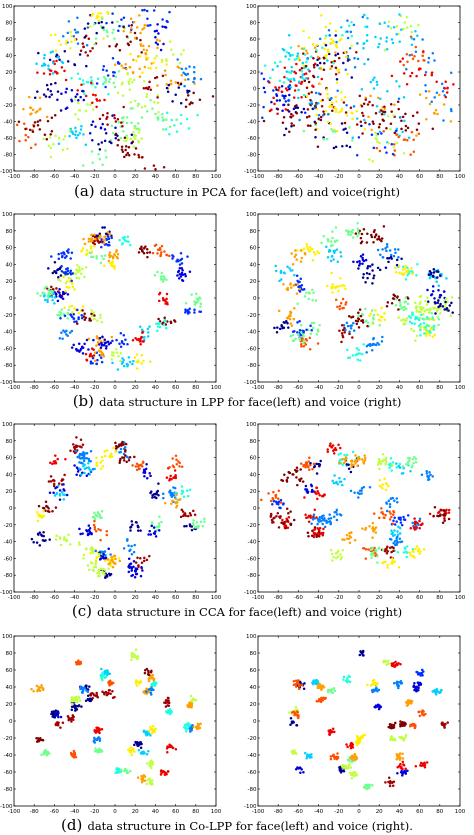 This screenshot has height=835, width=474. I want to click on y-tick-label: 20, so click(253, 705).